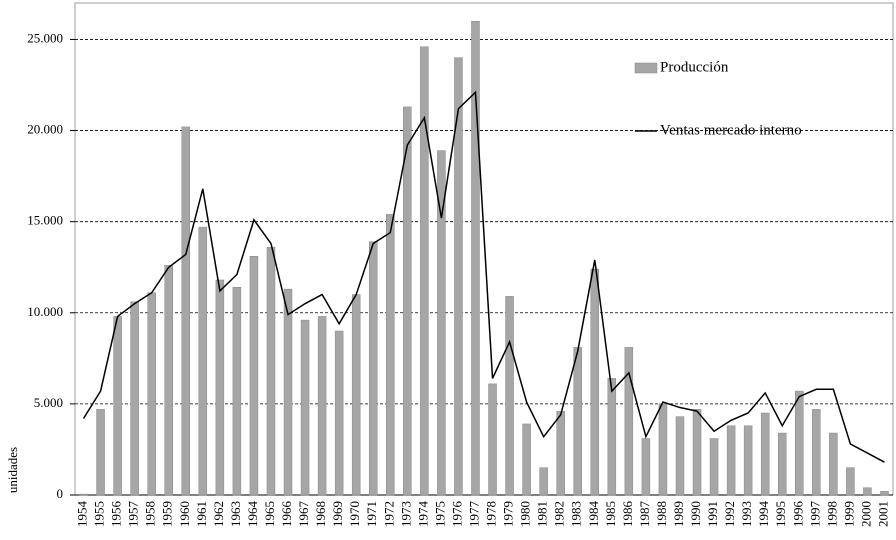 The height and width of the screenshot is (540, 896). I want to click on x-tick-label: 1965, so click(269, 514).